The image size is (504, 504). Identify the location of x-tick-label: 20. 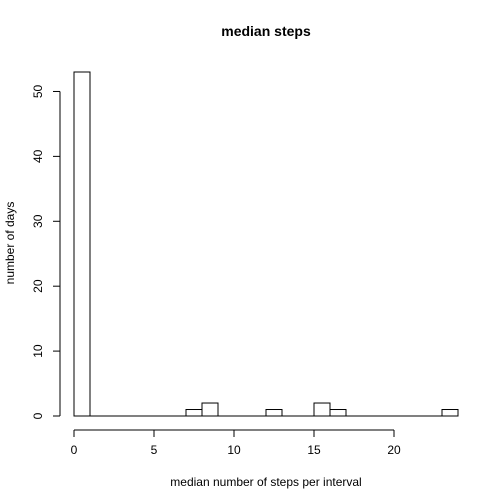
(394, 450).